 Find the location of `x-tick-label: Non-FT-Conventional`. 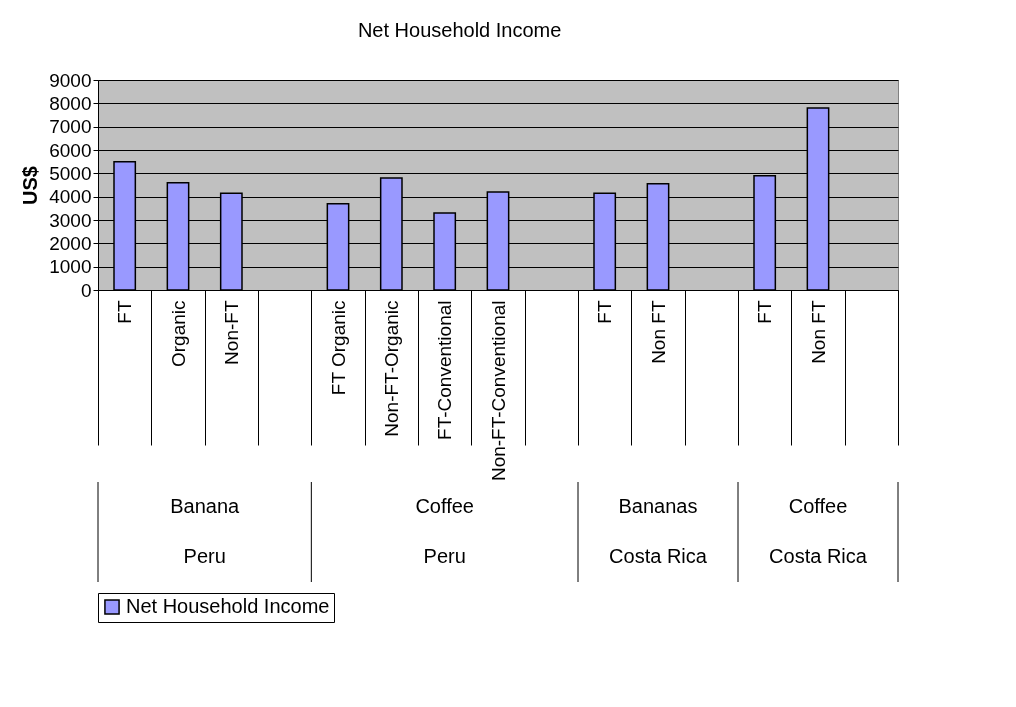

x-tick-label: Non-FT-Conventional is located at coordinates (498, 391).